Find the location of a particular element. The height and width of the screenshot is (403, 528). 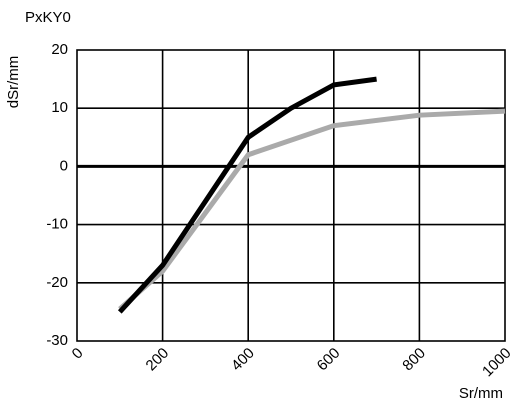

x-tick-label: 0 is located at coordinates (78, 354).